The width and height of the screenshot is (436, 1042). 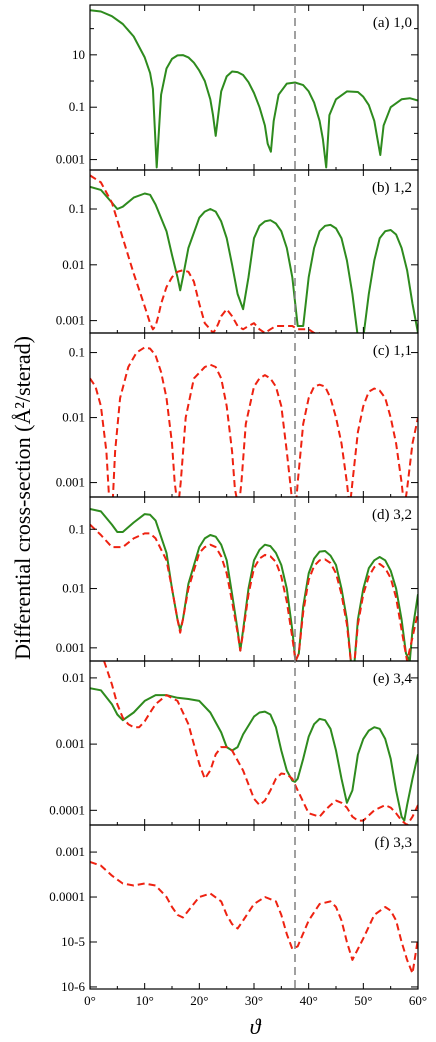 What do you see at coordinates (73, 941) in the screenshot?
I see `y-tick-label: 10-5` at bounding box center [73, 941].